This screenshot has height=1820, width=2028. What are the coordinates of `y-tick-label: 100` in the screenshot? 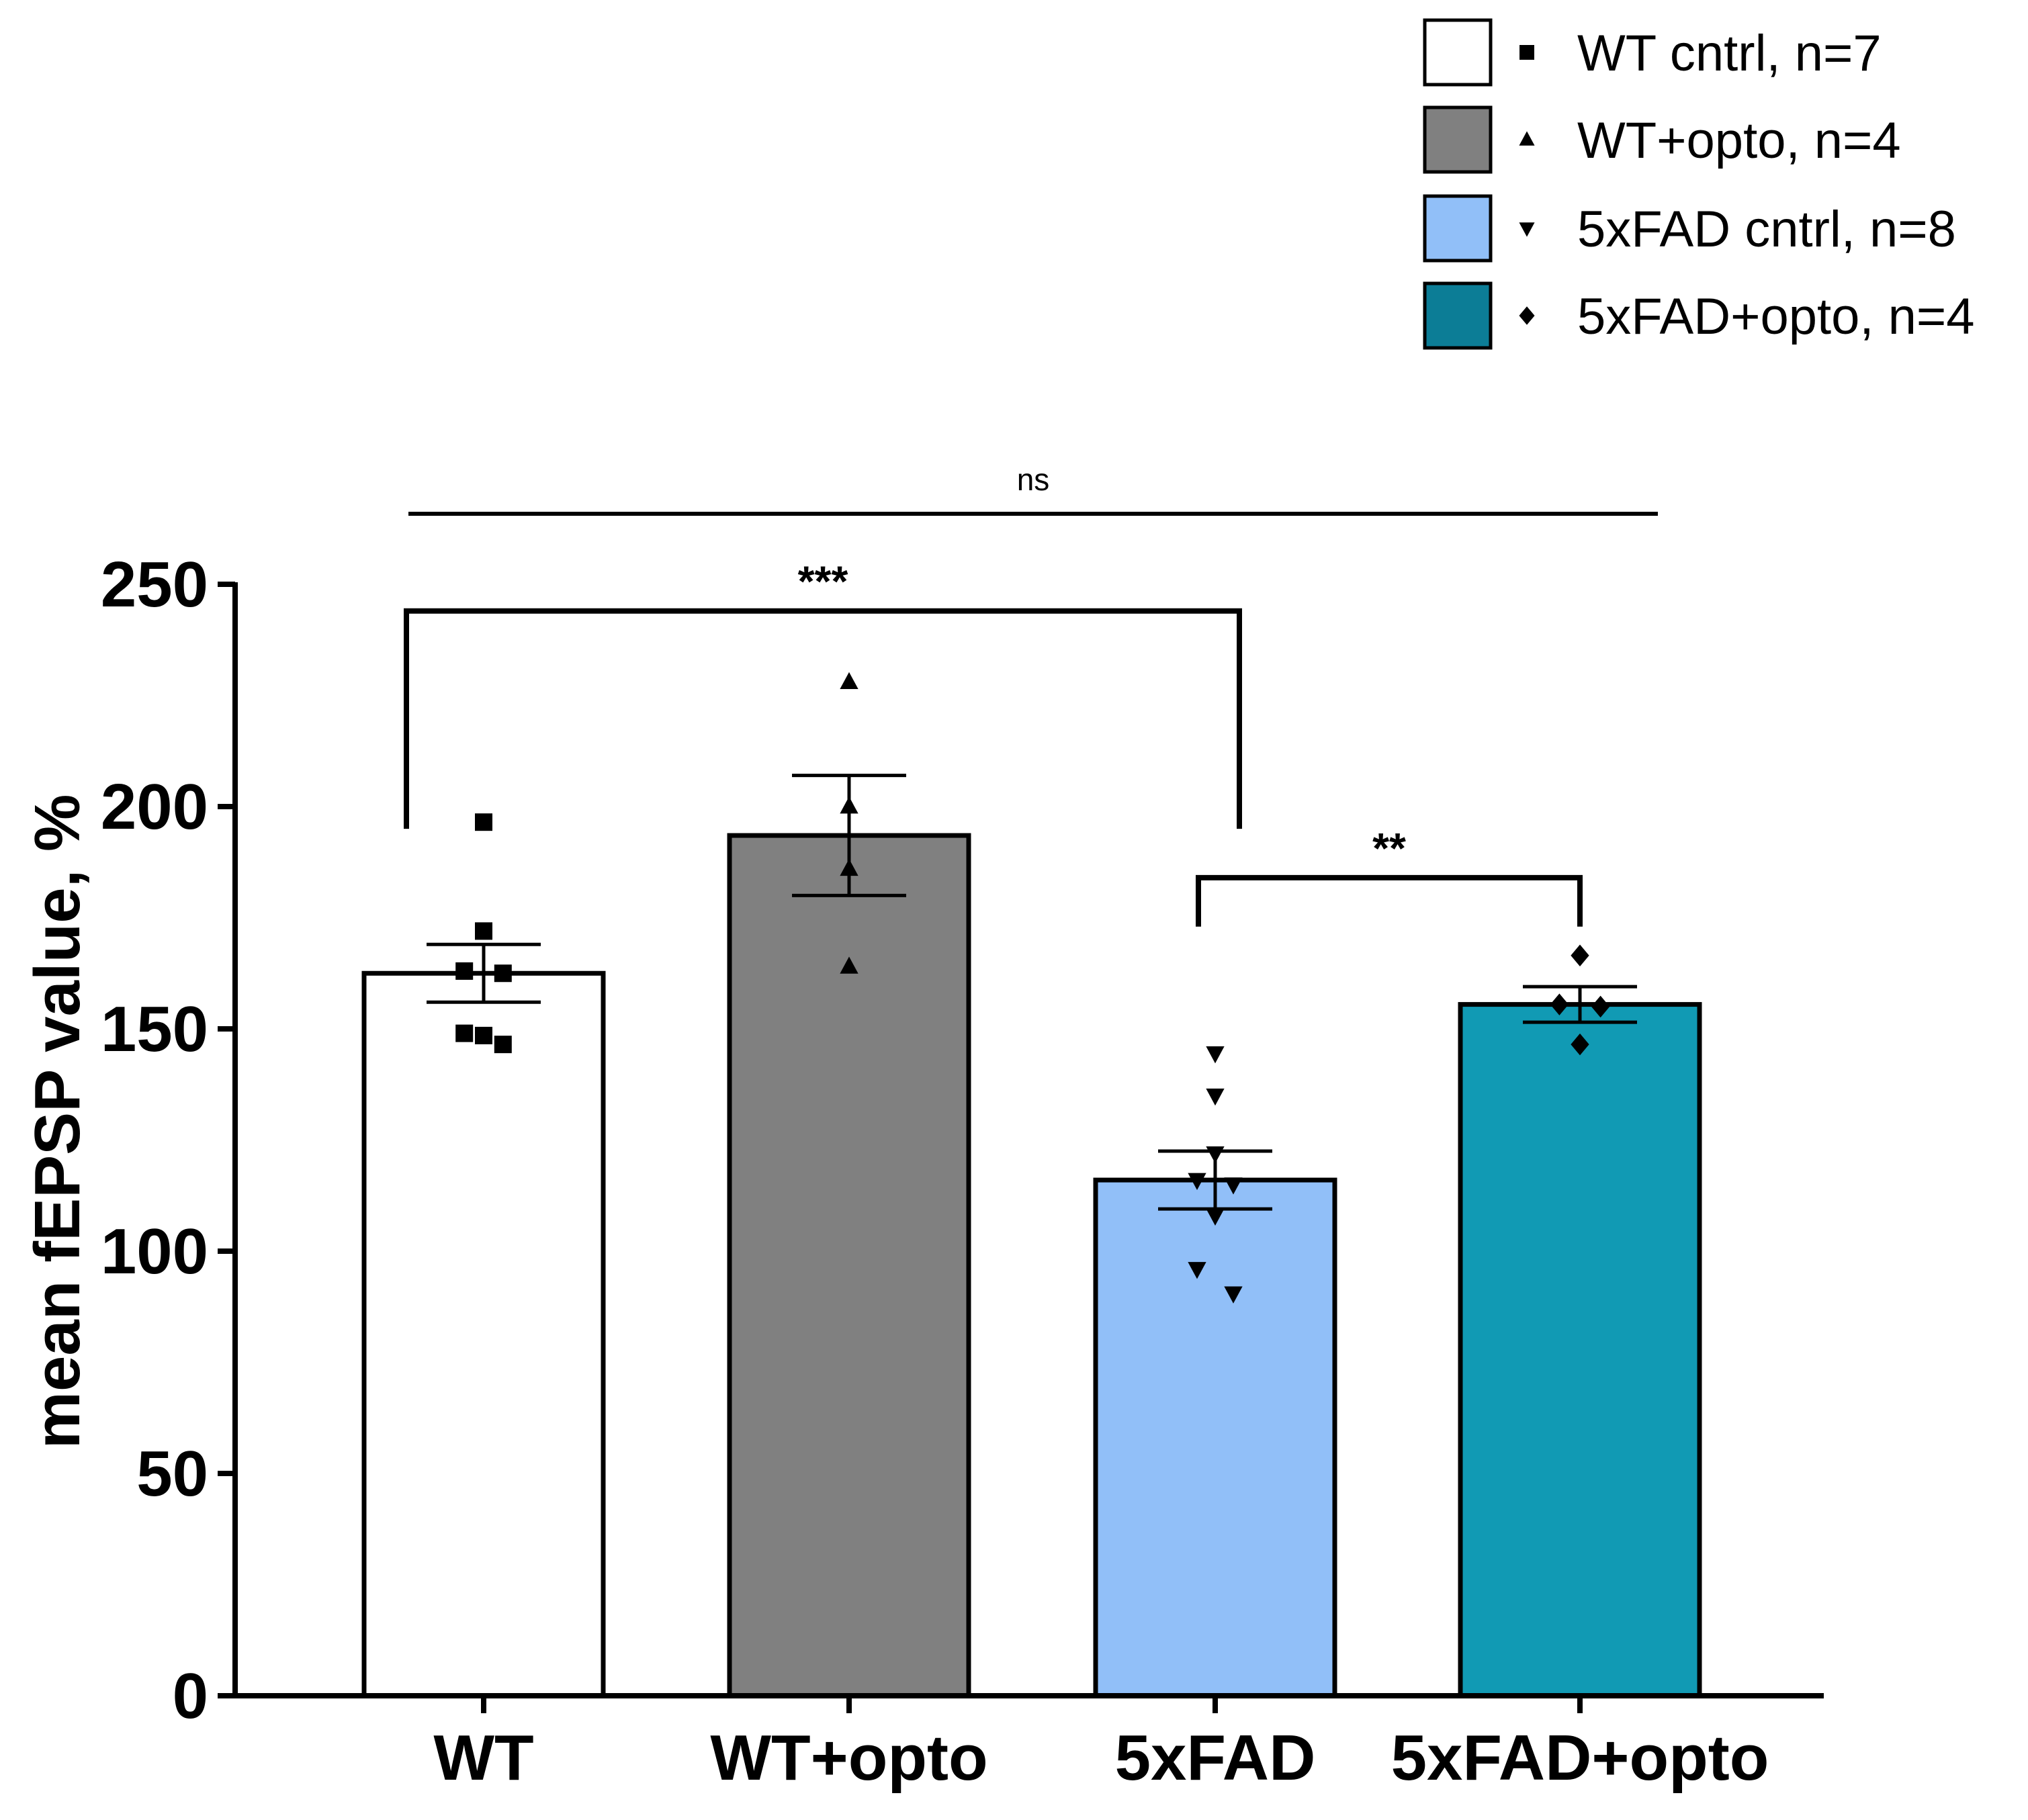 It's located at (154, 1251).